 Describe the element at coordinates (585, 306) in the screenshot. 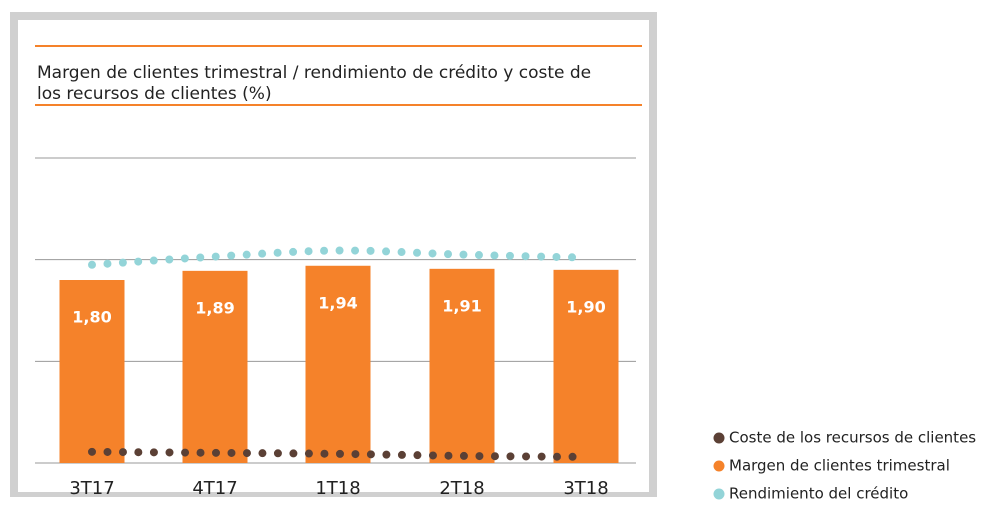

I see `value-label: 1,90` at that location.